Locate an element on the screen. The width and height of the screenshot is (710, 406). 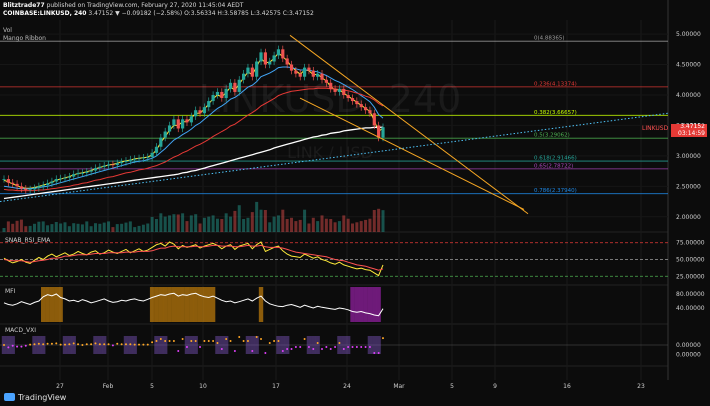
price-tick-label: 4.00000 is located at coordinates (688, 95).